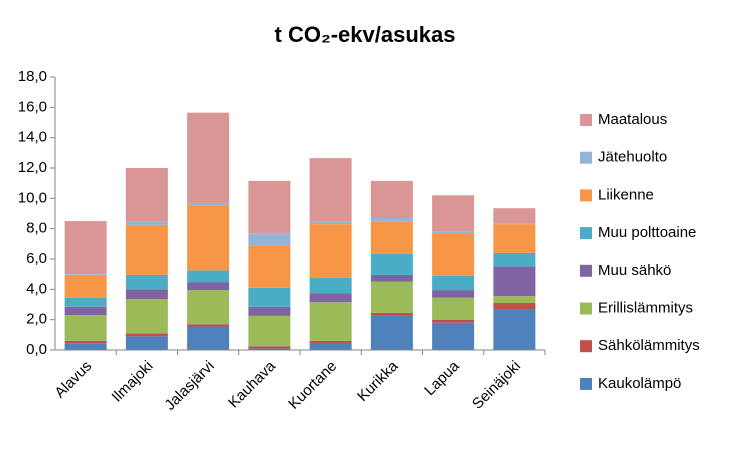 Image resolution: width=750 pixels, height=450 pixels. I want to click on y-tick-label: 10,0, so click(32, 197).